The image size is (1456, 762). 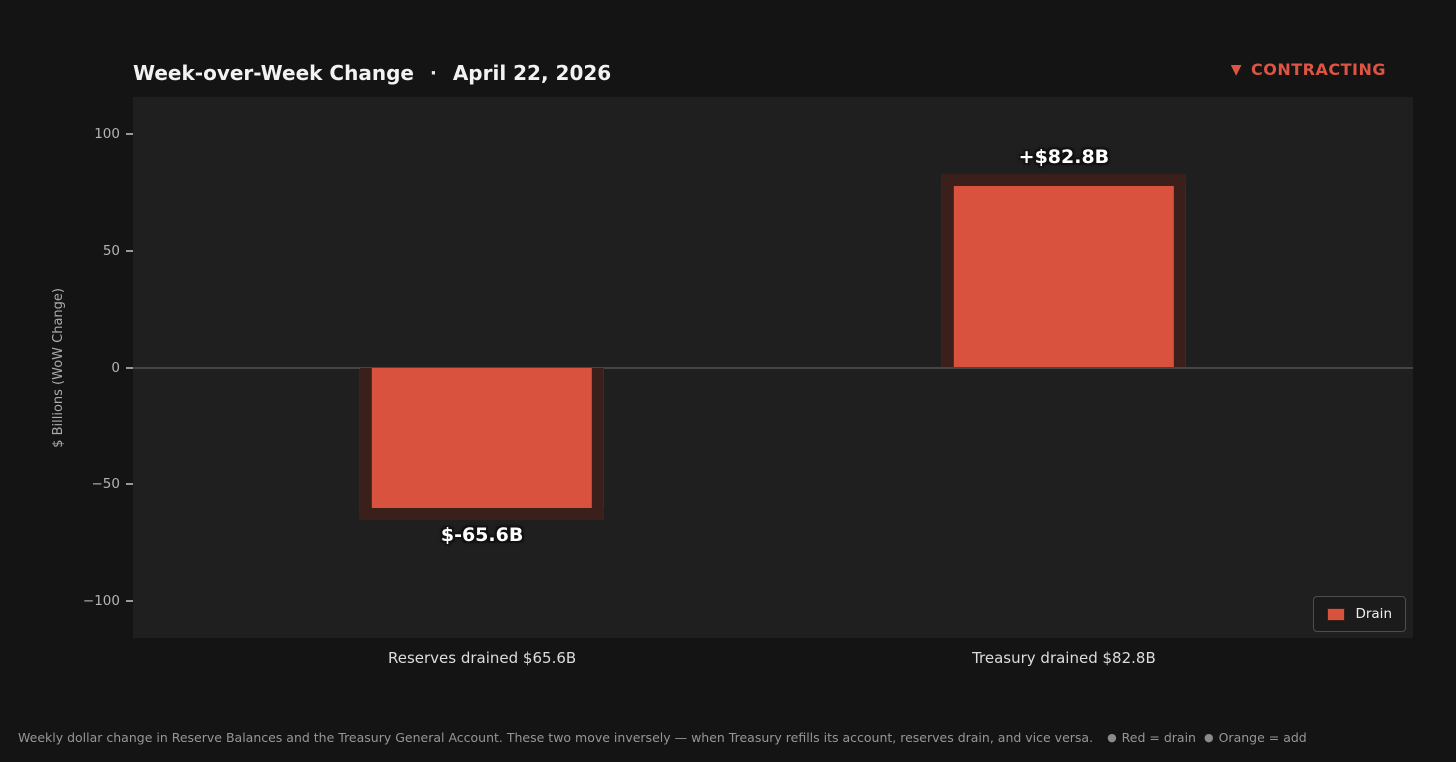 I want to click on x-tick-label: Treasury drained $82.8B, so click(x=1064, y=658).